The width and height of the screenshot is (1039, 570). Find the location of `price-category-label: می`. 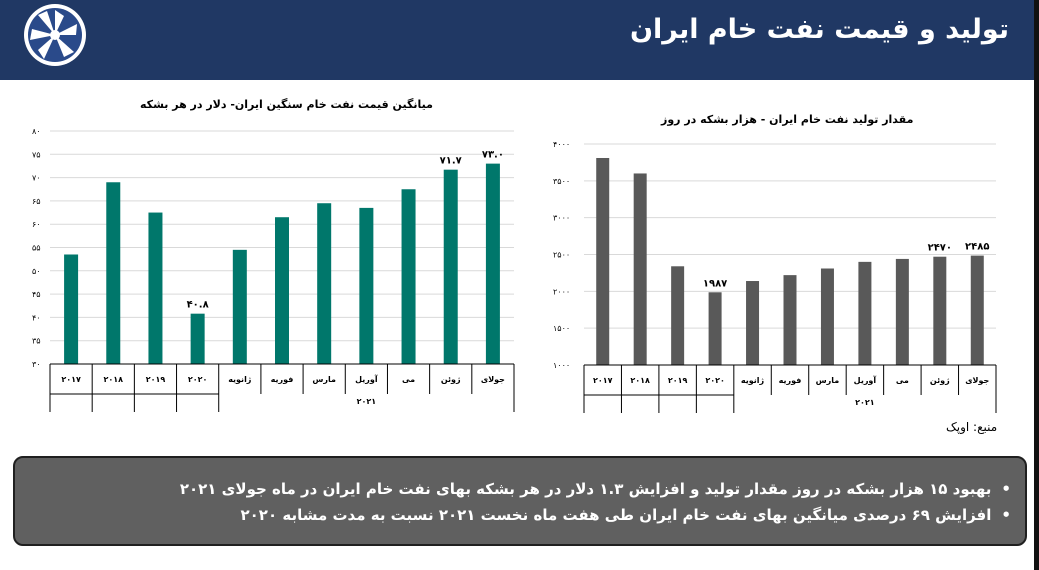

price-category-label: می is located at coordinates (408, 379).